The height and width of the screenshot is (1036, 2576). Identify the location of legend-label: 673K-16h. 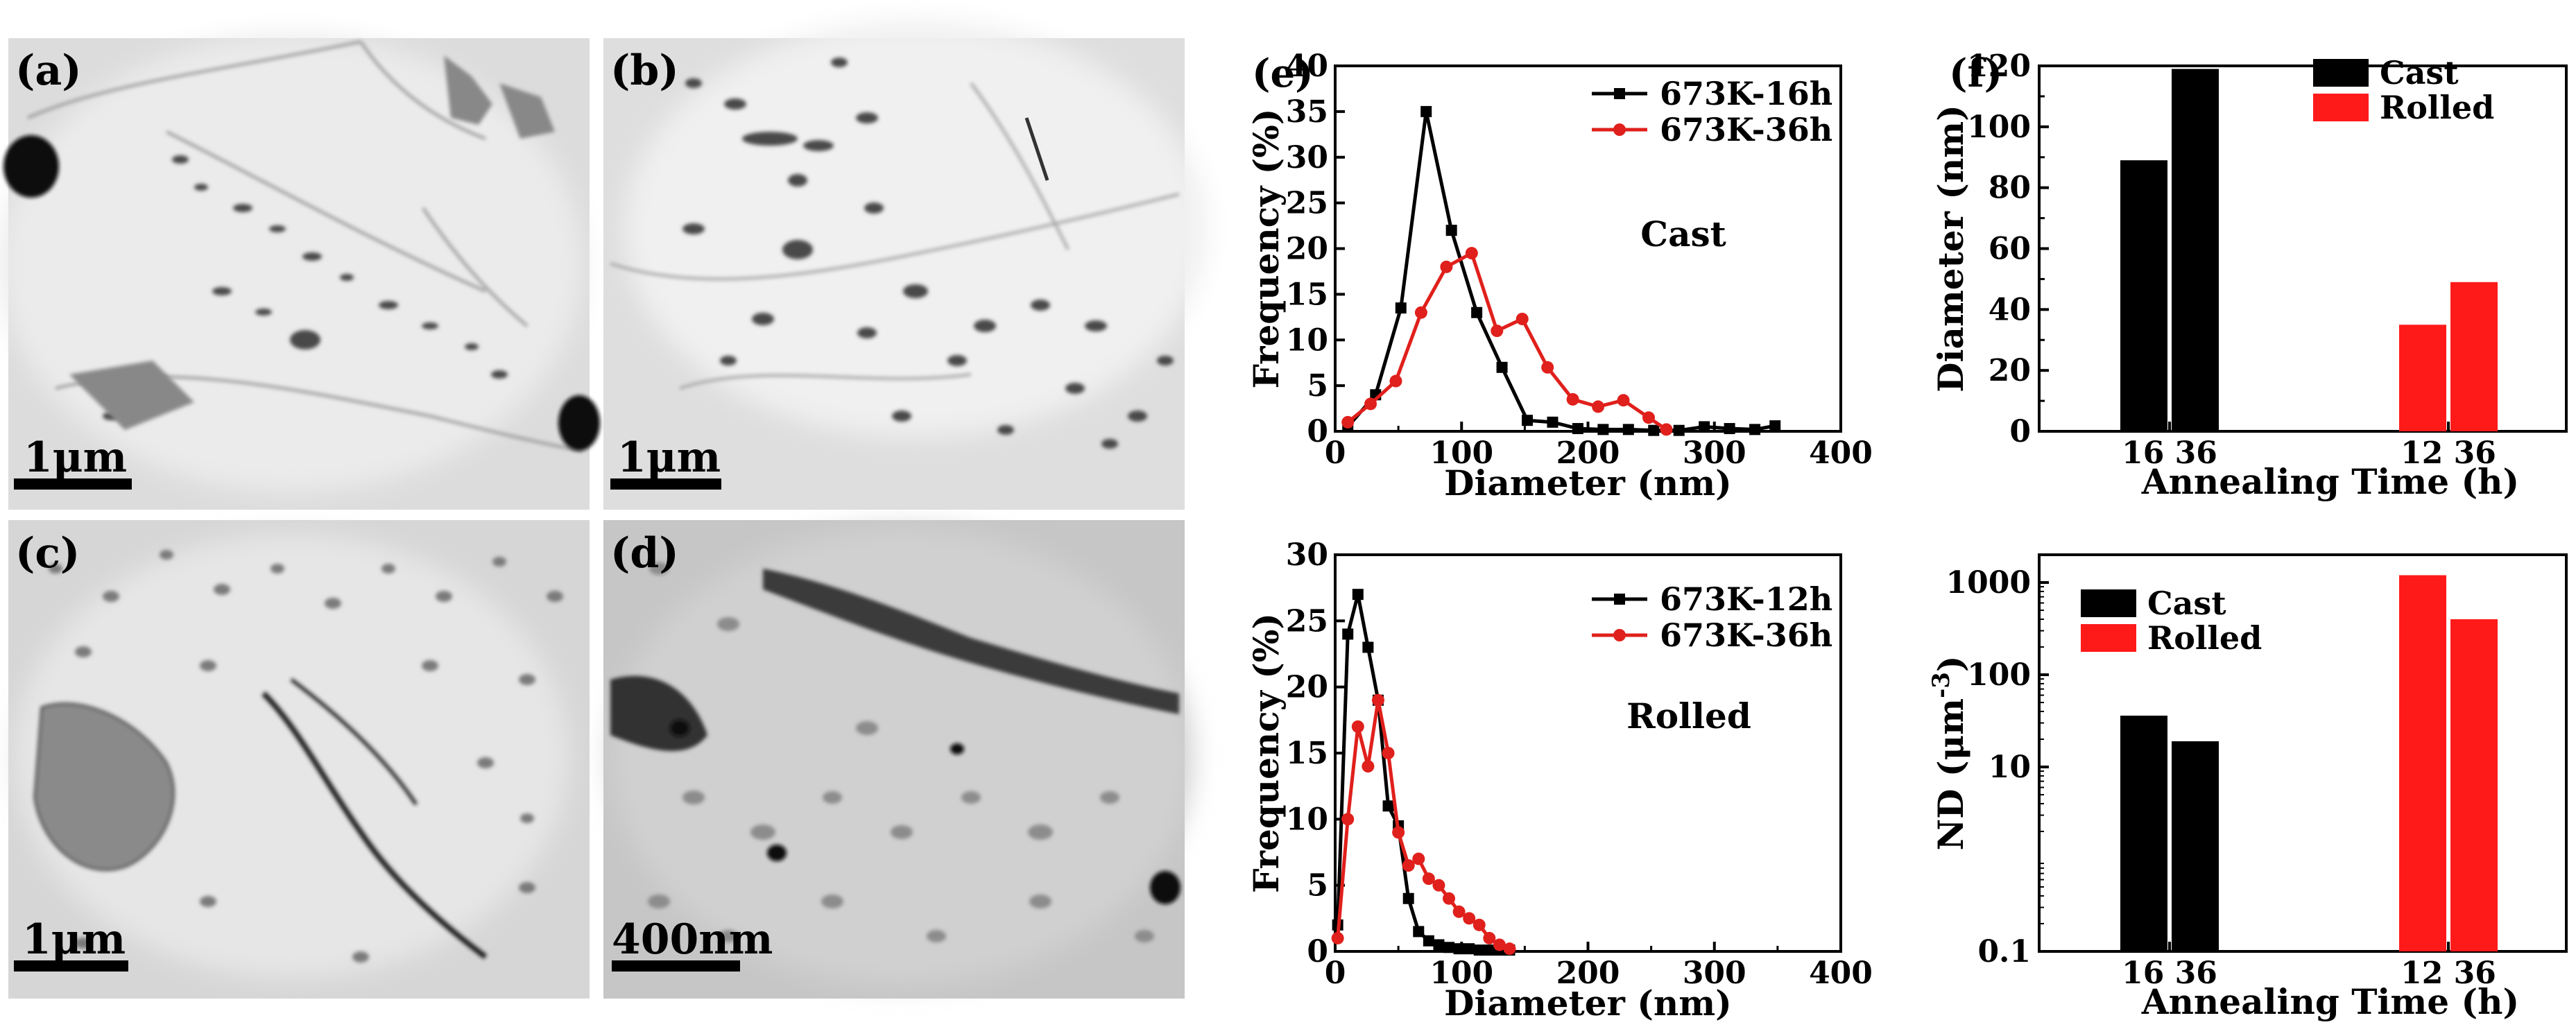
(1746, 93).